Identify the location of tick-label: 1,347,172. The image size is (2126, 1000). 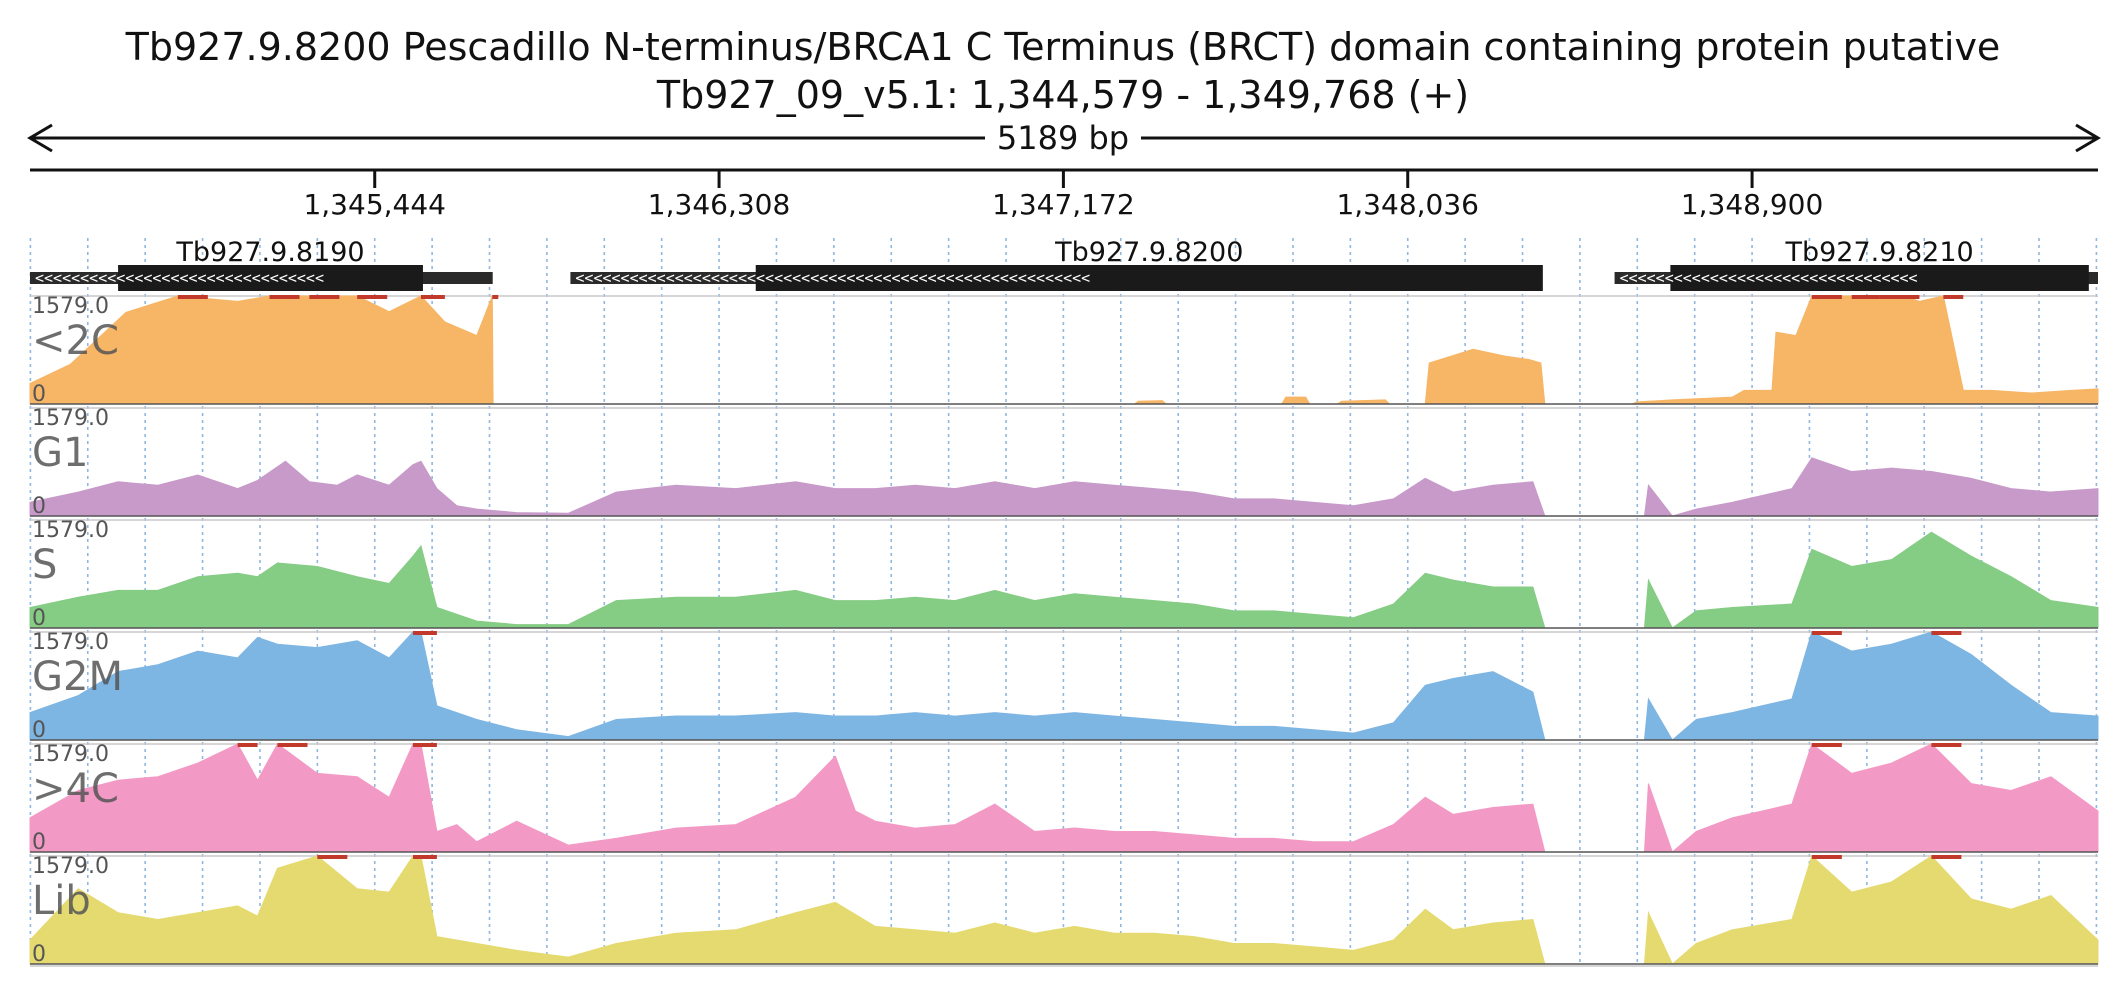
(1063, 204).